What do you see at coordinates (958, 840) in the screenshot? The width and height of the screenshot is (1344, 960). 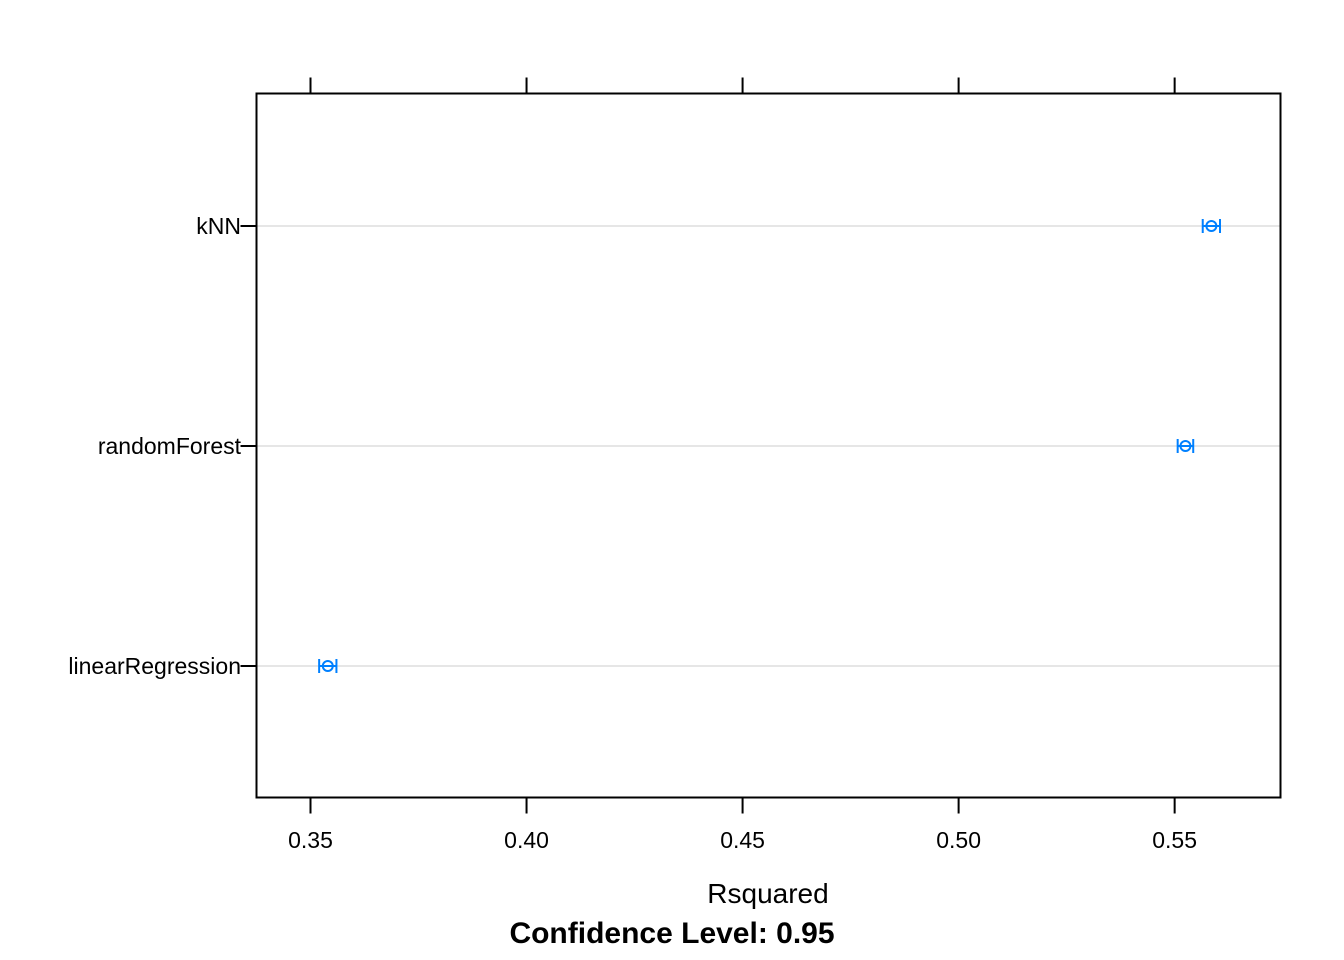 I see `x-tick-label: 0.50` at bounding box center [958, 840].